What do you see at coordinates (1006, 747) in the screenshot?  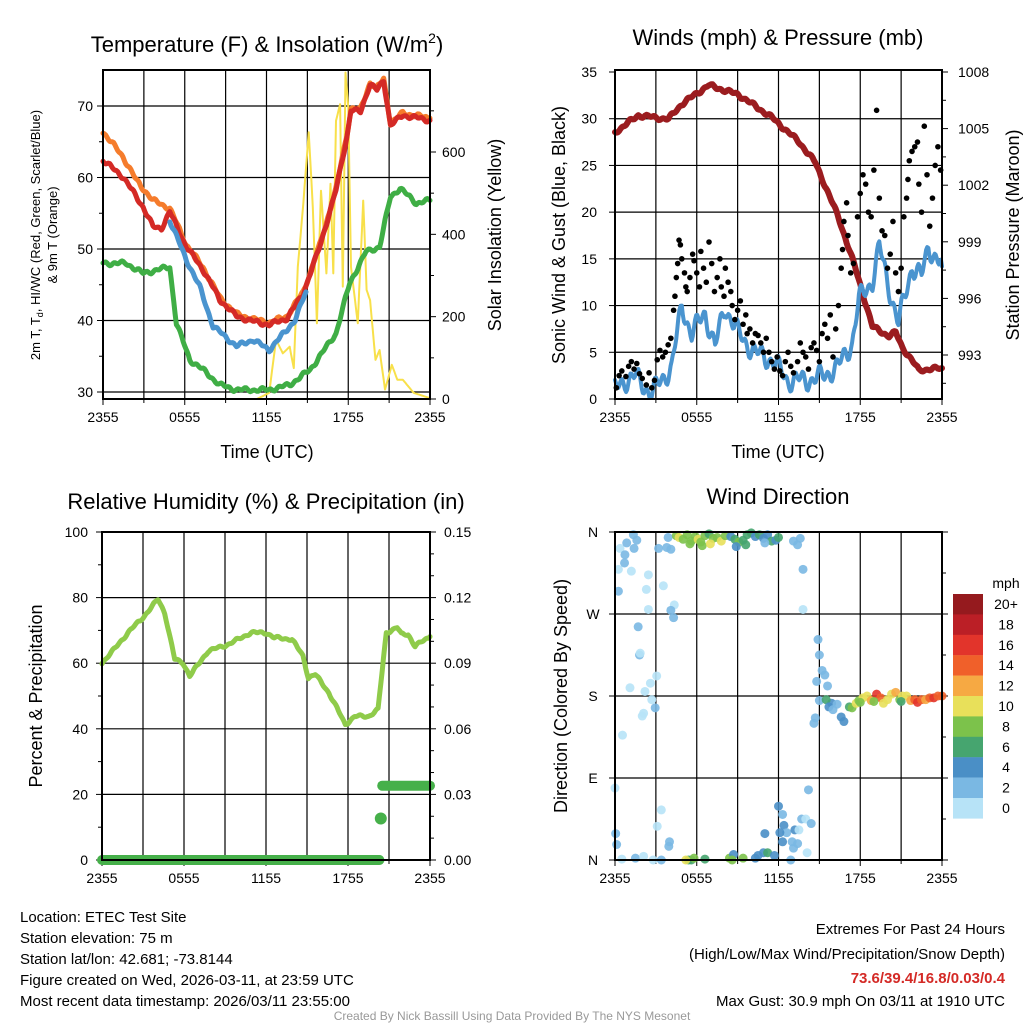 I see `legend-label: 6` at bounding box center [1006, 747].